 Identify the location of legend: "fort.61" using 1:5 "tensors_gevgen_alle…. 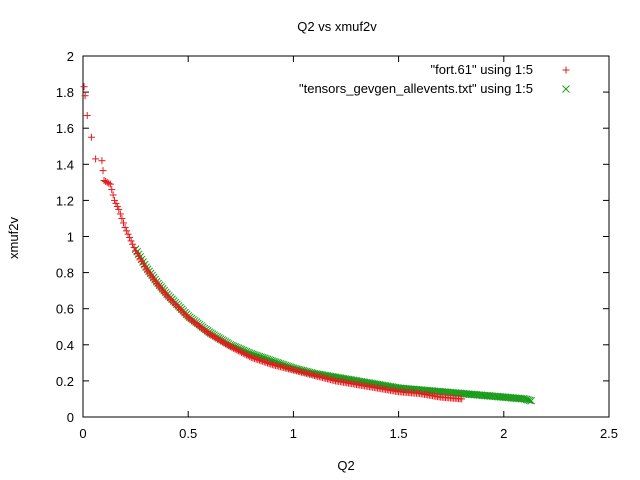
(434, 79).